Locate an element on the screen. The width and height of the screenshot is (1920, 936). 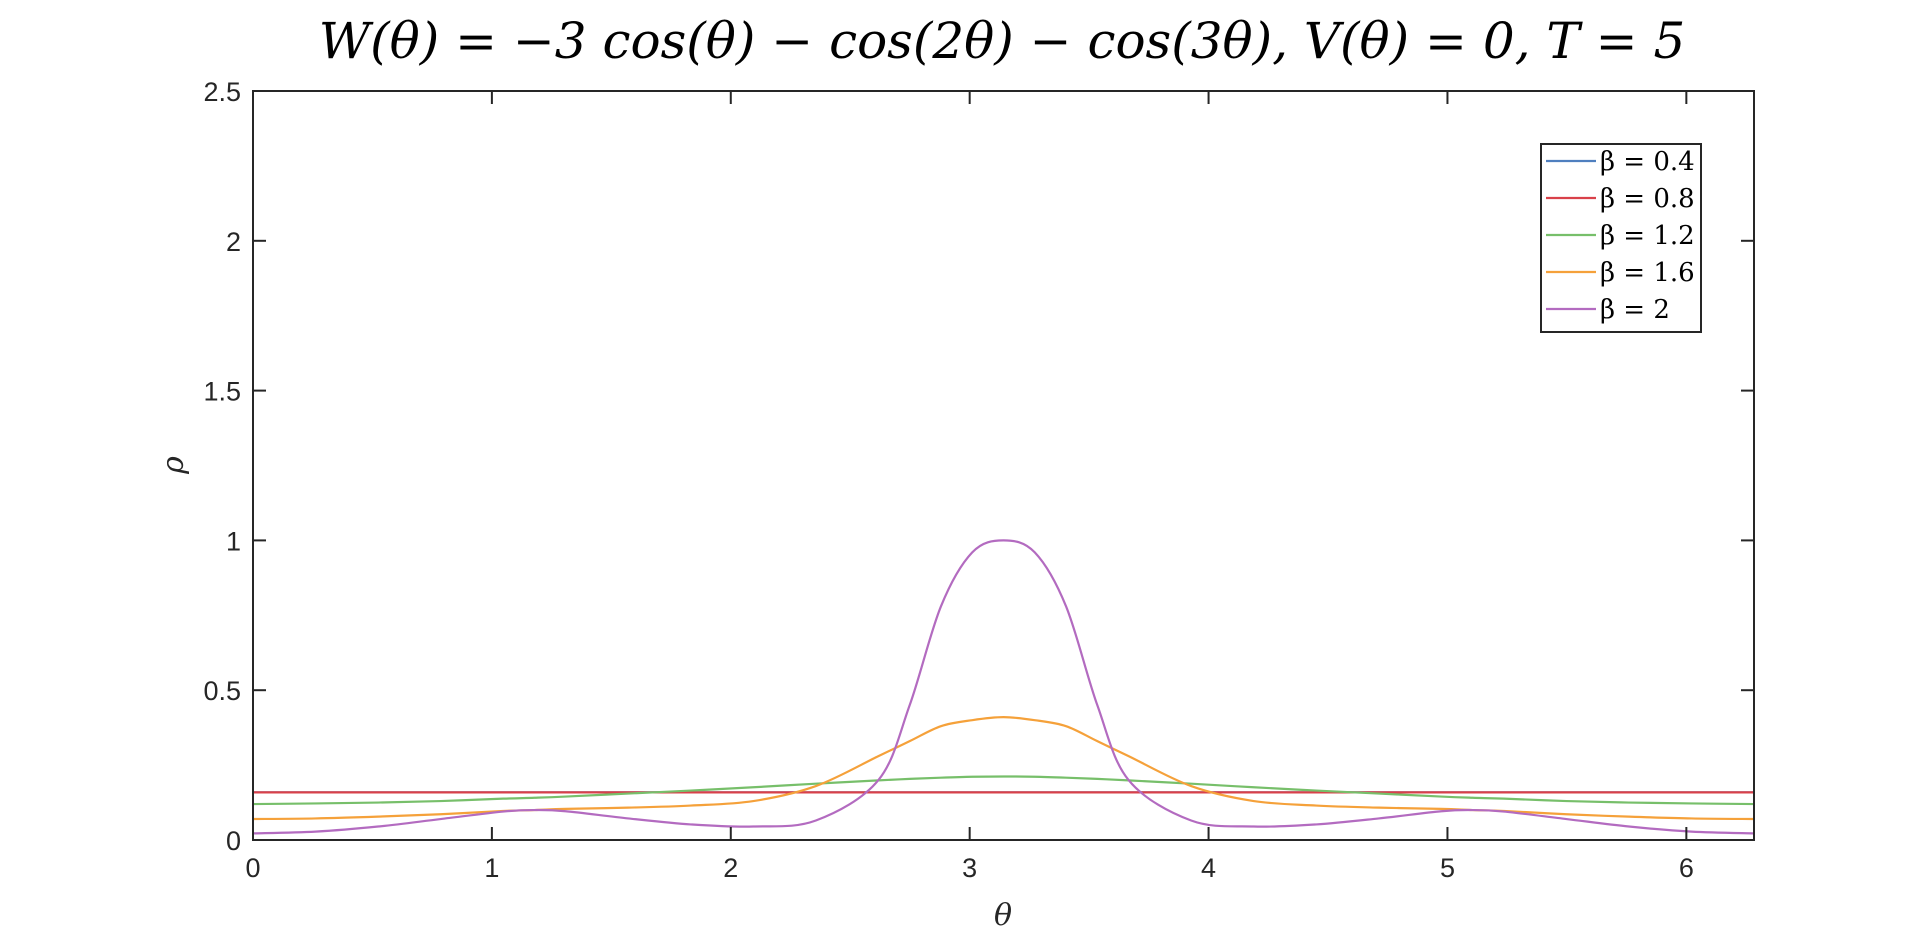
x-tick-label: 3 is located at coordinates (969, 868).